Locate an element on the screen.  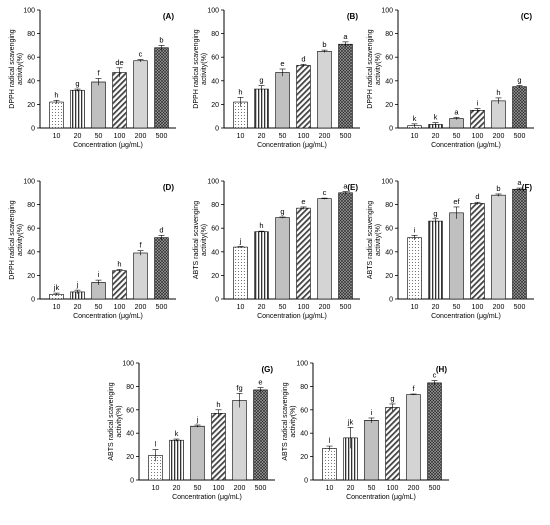
significance-letter: g is located at coordinates (392, 398).